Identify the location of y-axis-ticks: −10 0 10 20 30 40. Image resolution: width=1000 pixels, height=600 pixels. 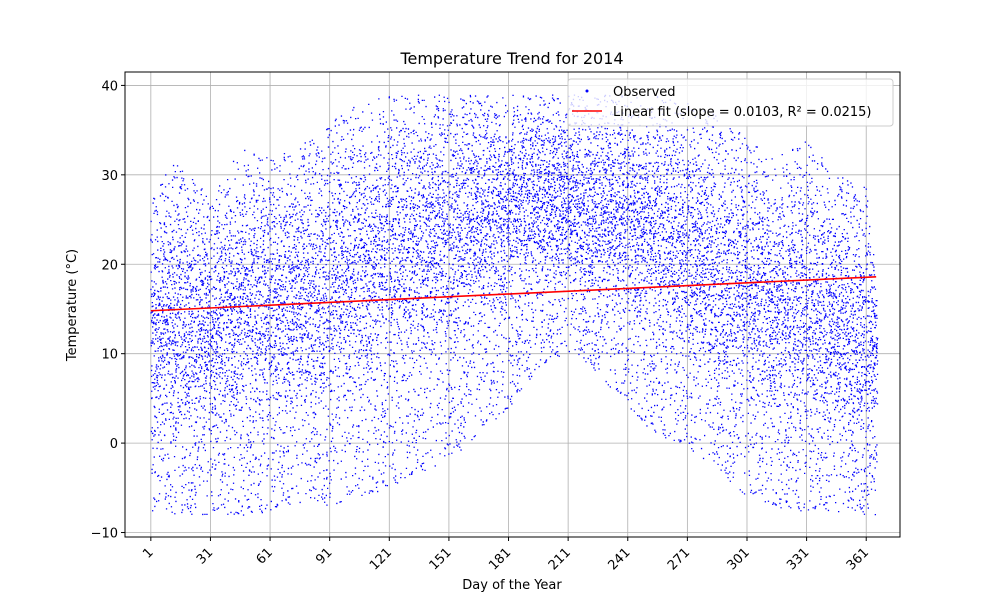
(108, 310).